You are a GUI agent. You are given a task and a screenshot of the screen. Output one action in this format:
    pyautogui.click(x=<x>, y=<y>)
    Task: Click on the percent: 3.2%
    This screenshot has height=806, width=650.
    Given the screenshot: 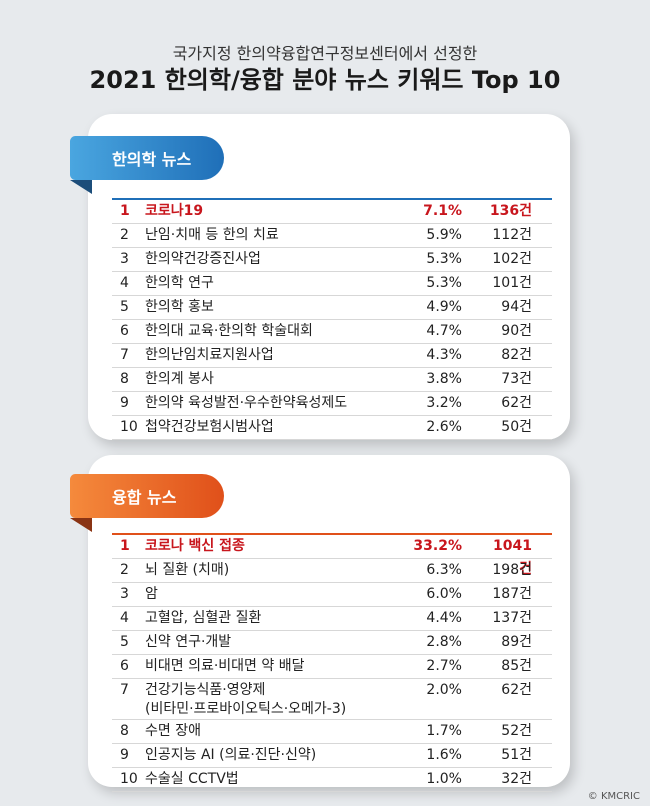 What is the action you would take?
    pyautogui.click(x=444, y=403)
    